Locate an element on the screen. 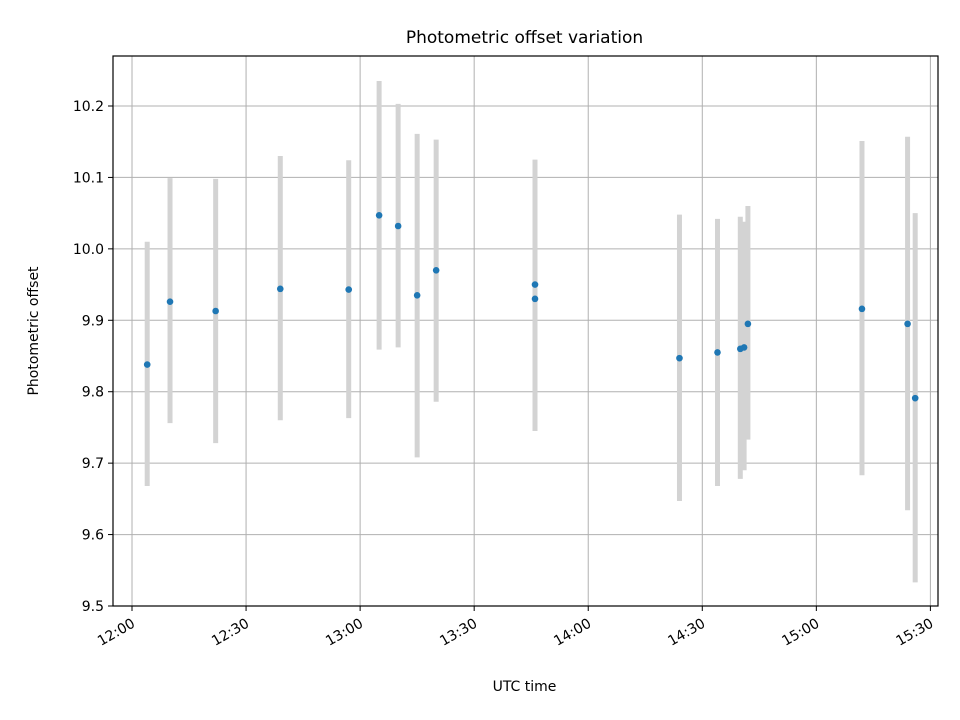  chart-title: Photometric offset variation is located at coordinates (524, 38).